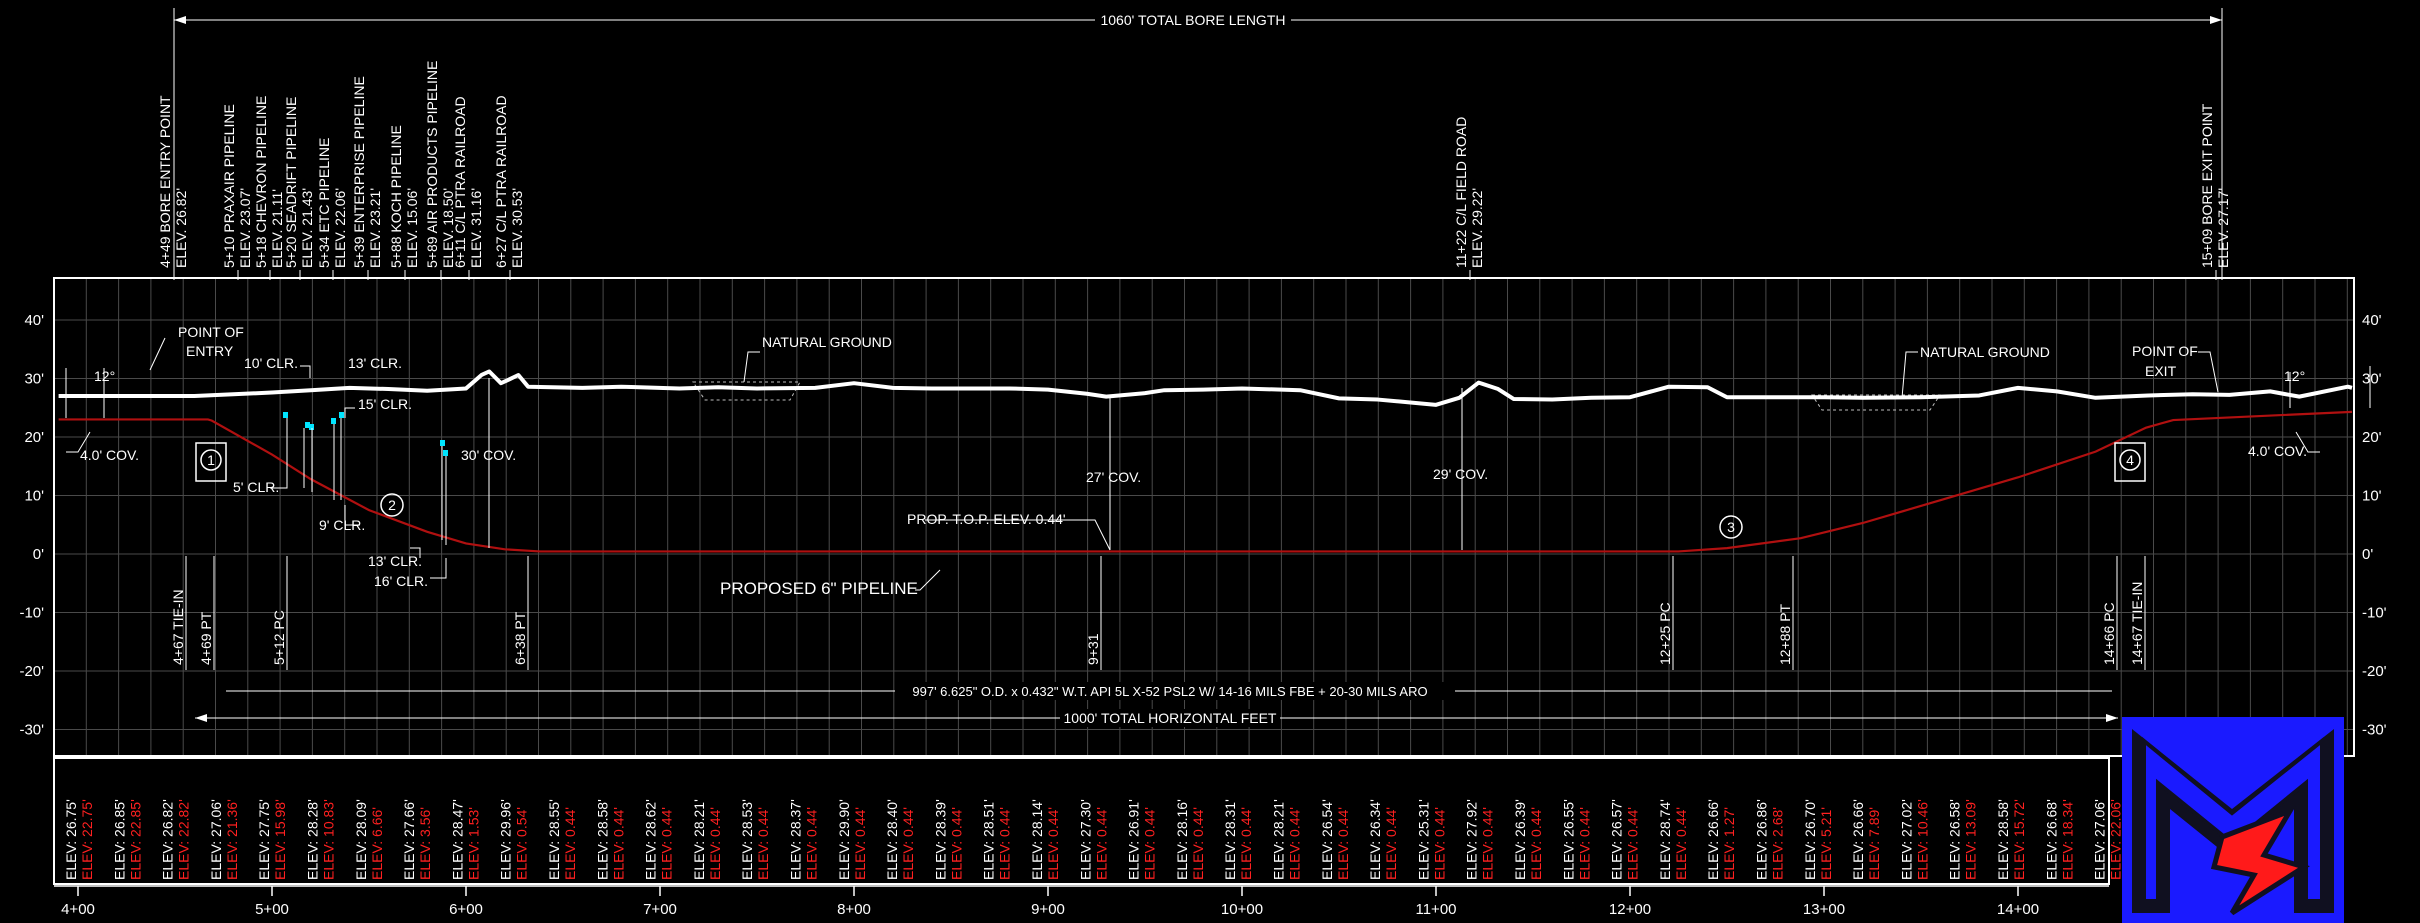 This screenshot has width=2420, height=923. I want to click on ground-elevation-cell: ELEV: 26.85', so click(119, 839).